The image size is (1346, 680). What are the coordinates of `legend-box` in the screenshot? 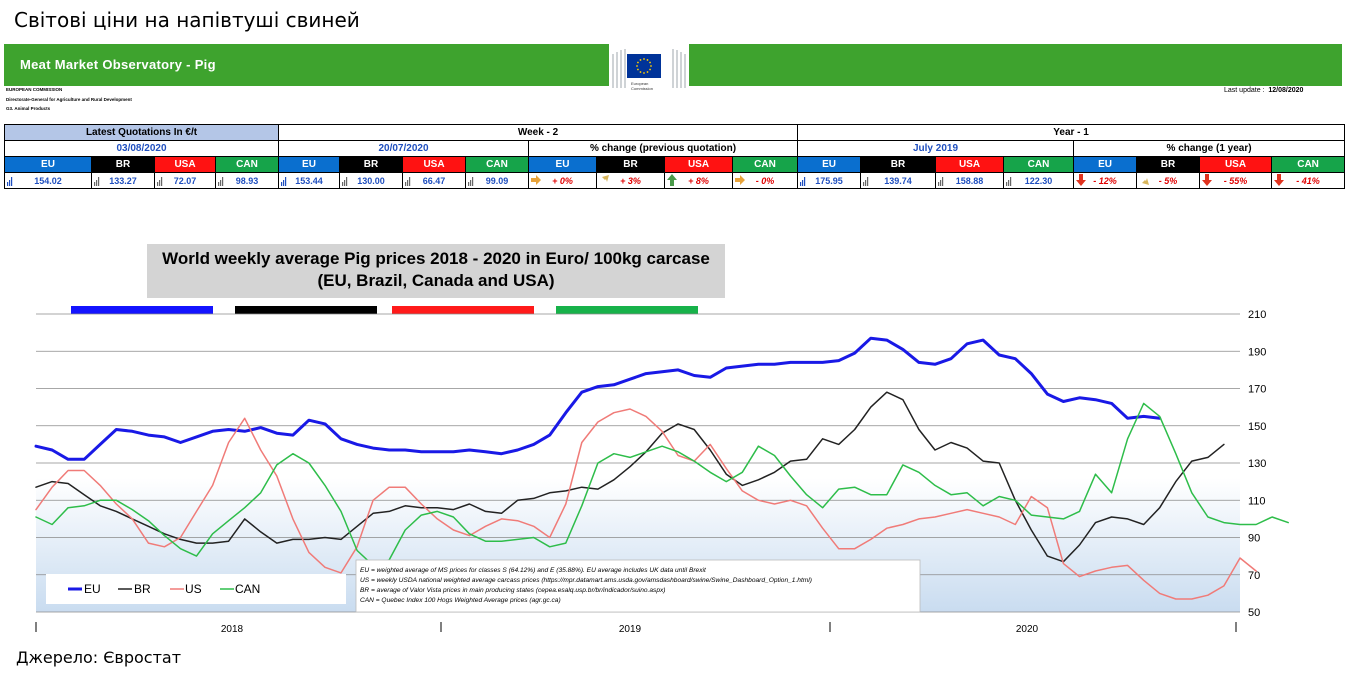 It's located at (196, 589).